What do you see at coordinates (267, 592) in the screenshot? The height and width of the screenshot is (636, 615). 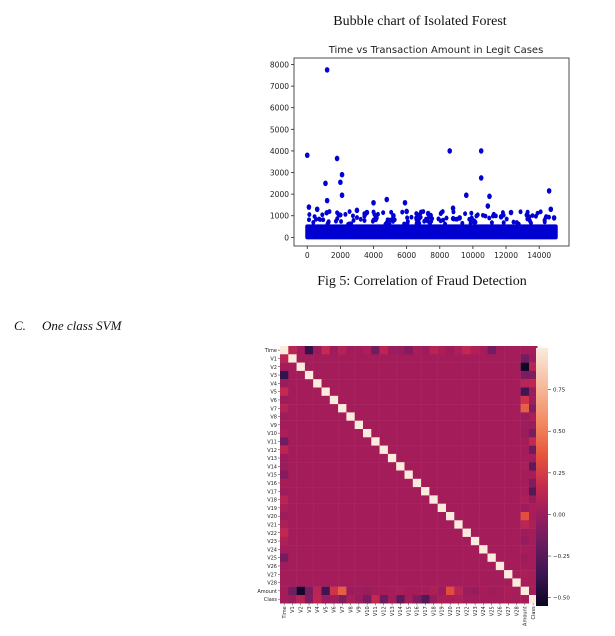 I see `row-label: Amount` at bounding box center [267, 592].